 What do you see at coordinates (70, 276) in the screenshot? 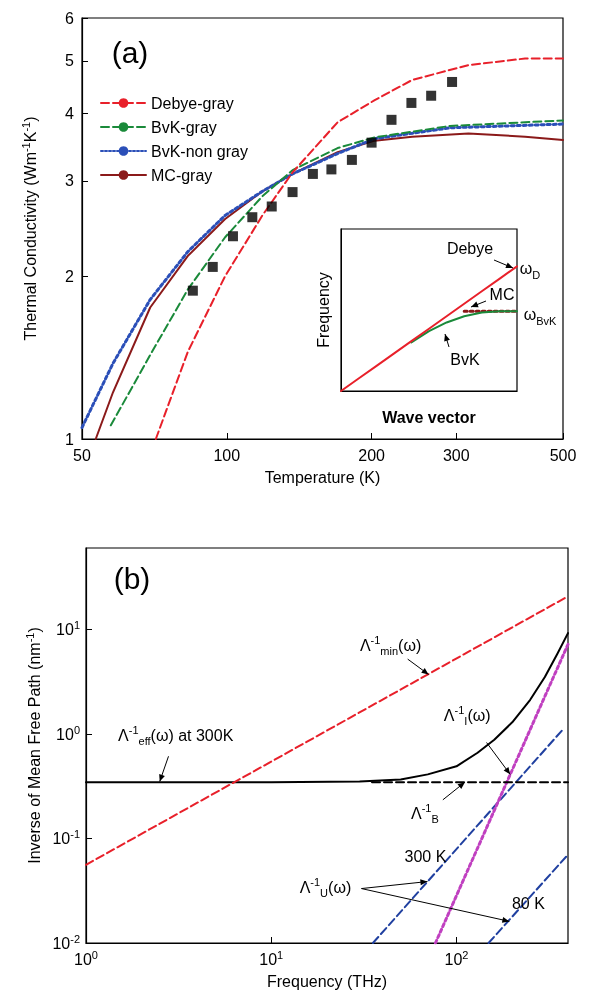
I see `y-tick-label: 2` at bounding box center [70, 276].